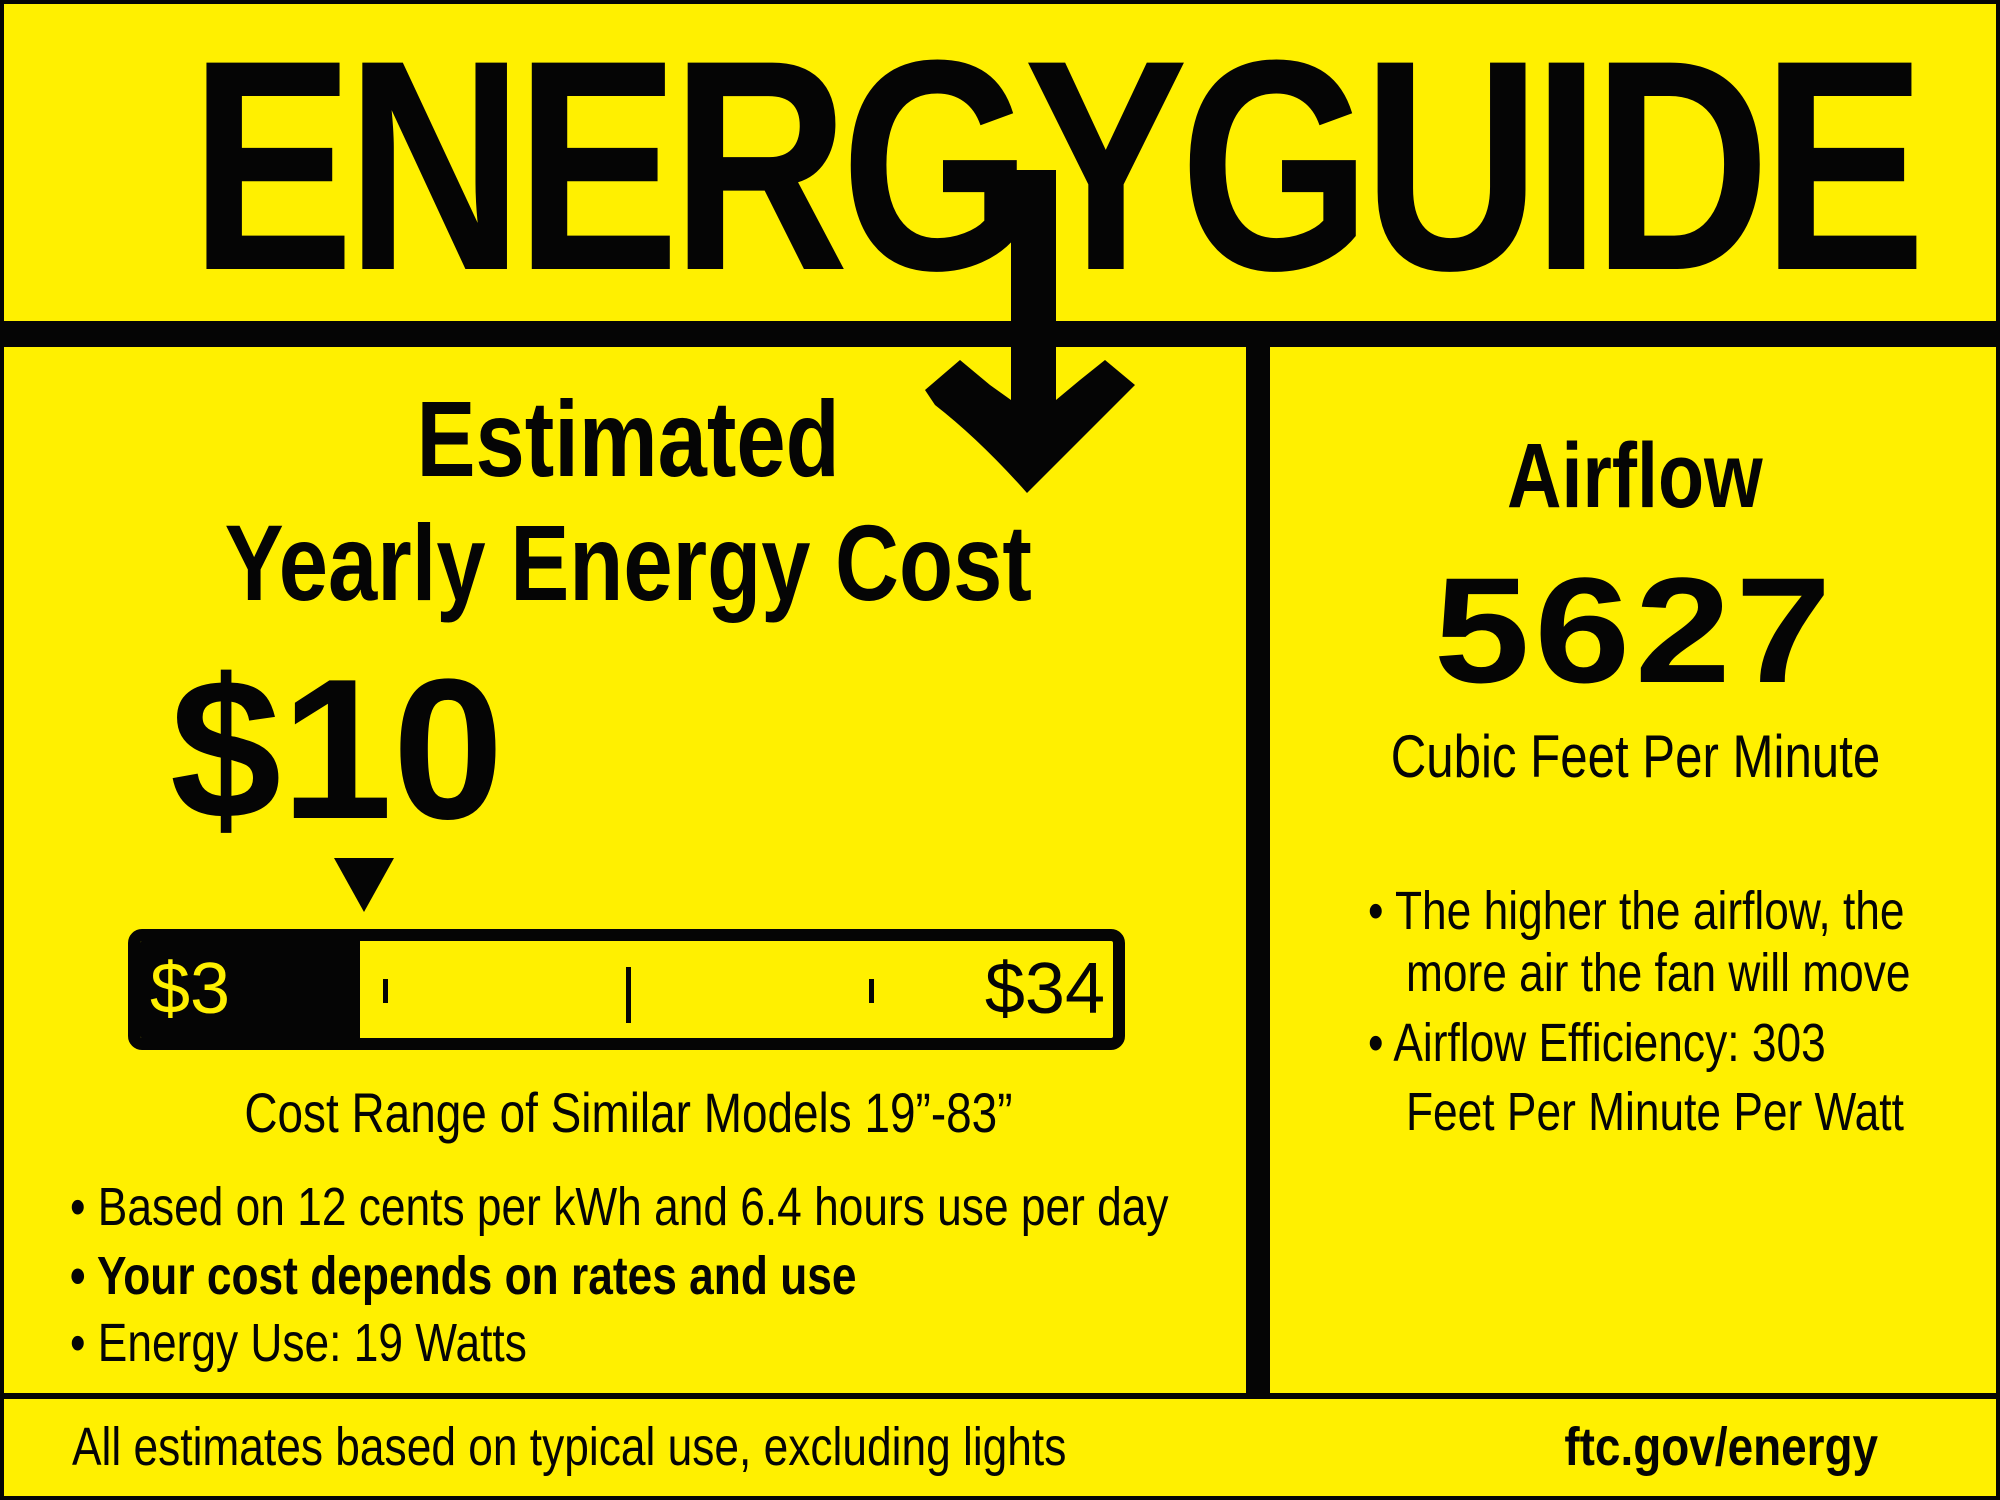 Image resolution: width=2000 pixels, height=1500 pixels. What do you see at coordinates (1636, 911) in the screenshot?
I see `airflow-bullet-1: • The higher the airflow, the` at bounding box center [1636, 911].